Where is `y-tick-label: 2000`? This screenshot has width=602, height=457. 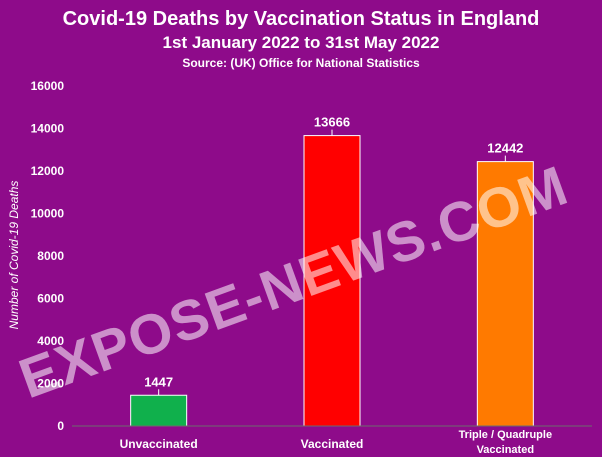
y-tick-label: 2000 is located at coordinates (50, 384).